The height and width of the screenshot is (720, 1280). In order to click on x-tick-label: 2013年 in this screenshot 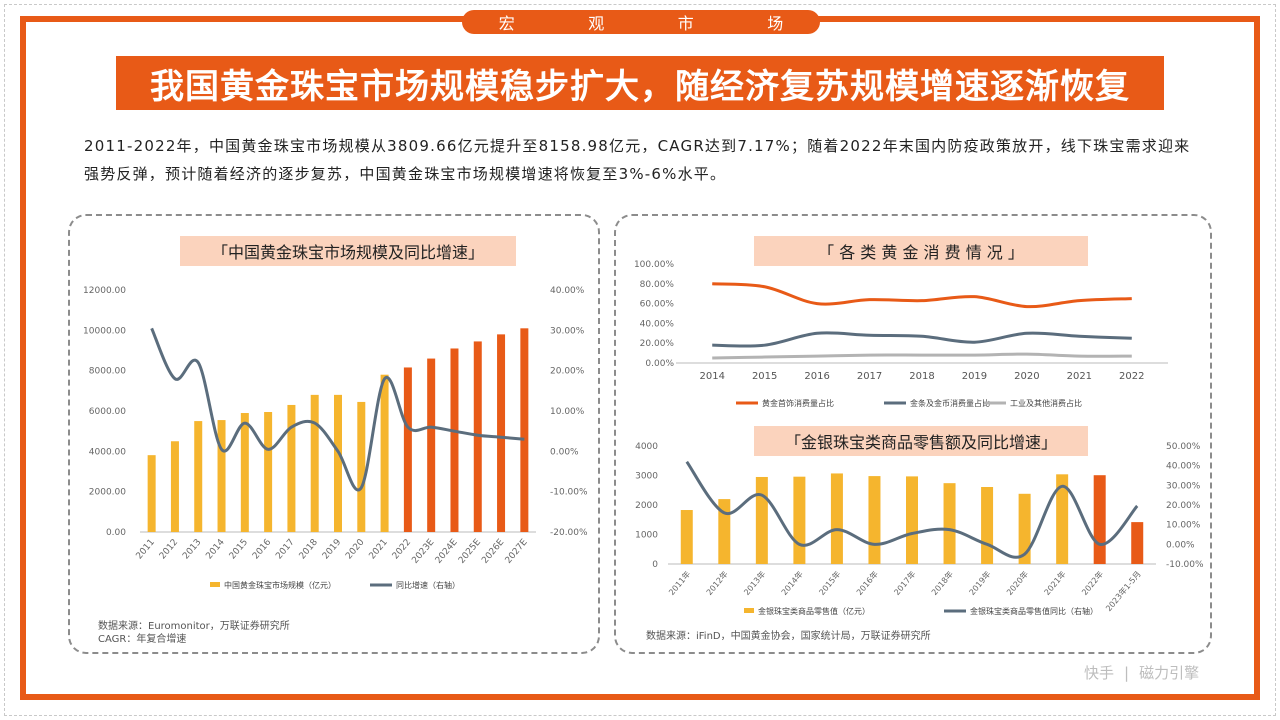, I will do `click(754, 583)`.